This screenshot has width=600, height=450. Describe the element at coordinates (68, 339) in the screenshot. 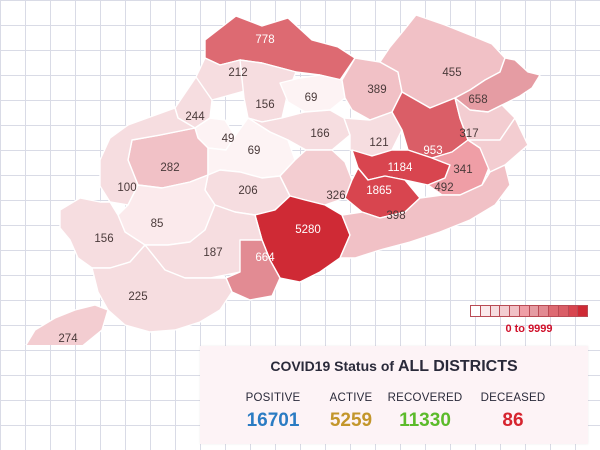

I see `district-south-6-value-label: 274` at that location.